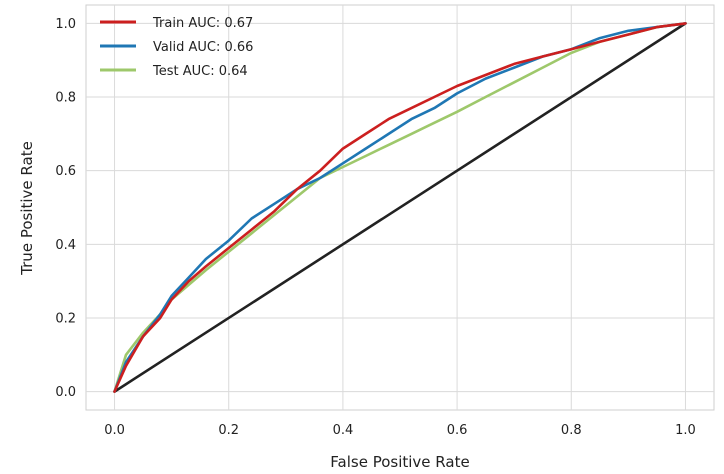 This screenshot has height=474, width=724. What do you see at coordinates (202, 23) in the screenshot?
I see `legend-label-train: Train AUC: 0.67` at bounding box center [202, 23].